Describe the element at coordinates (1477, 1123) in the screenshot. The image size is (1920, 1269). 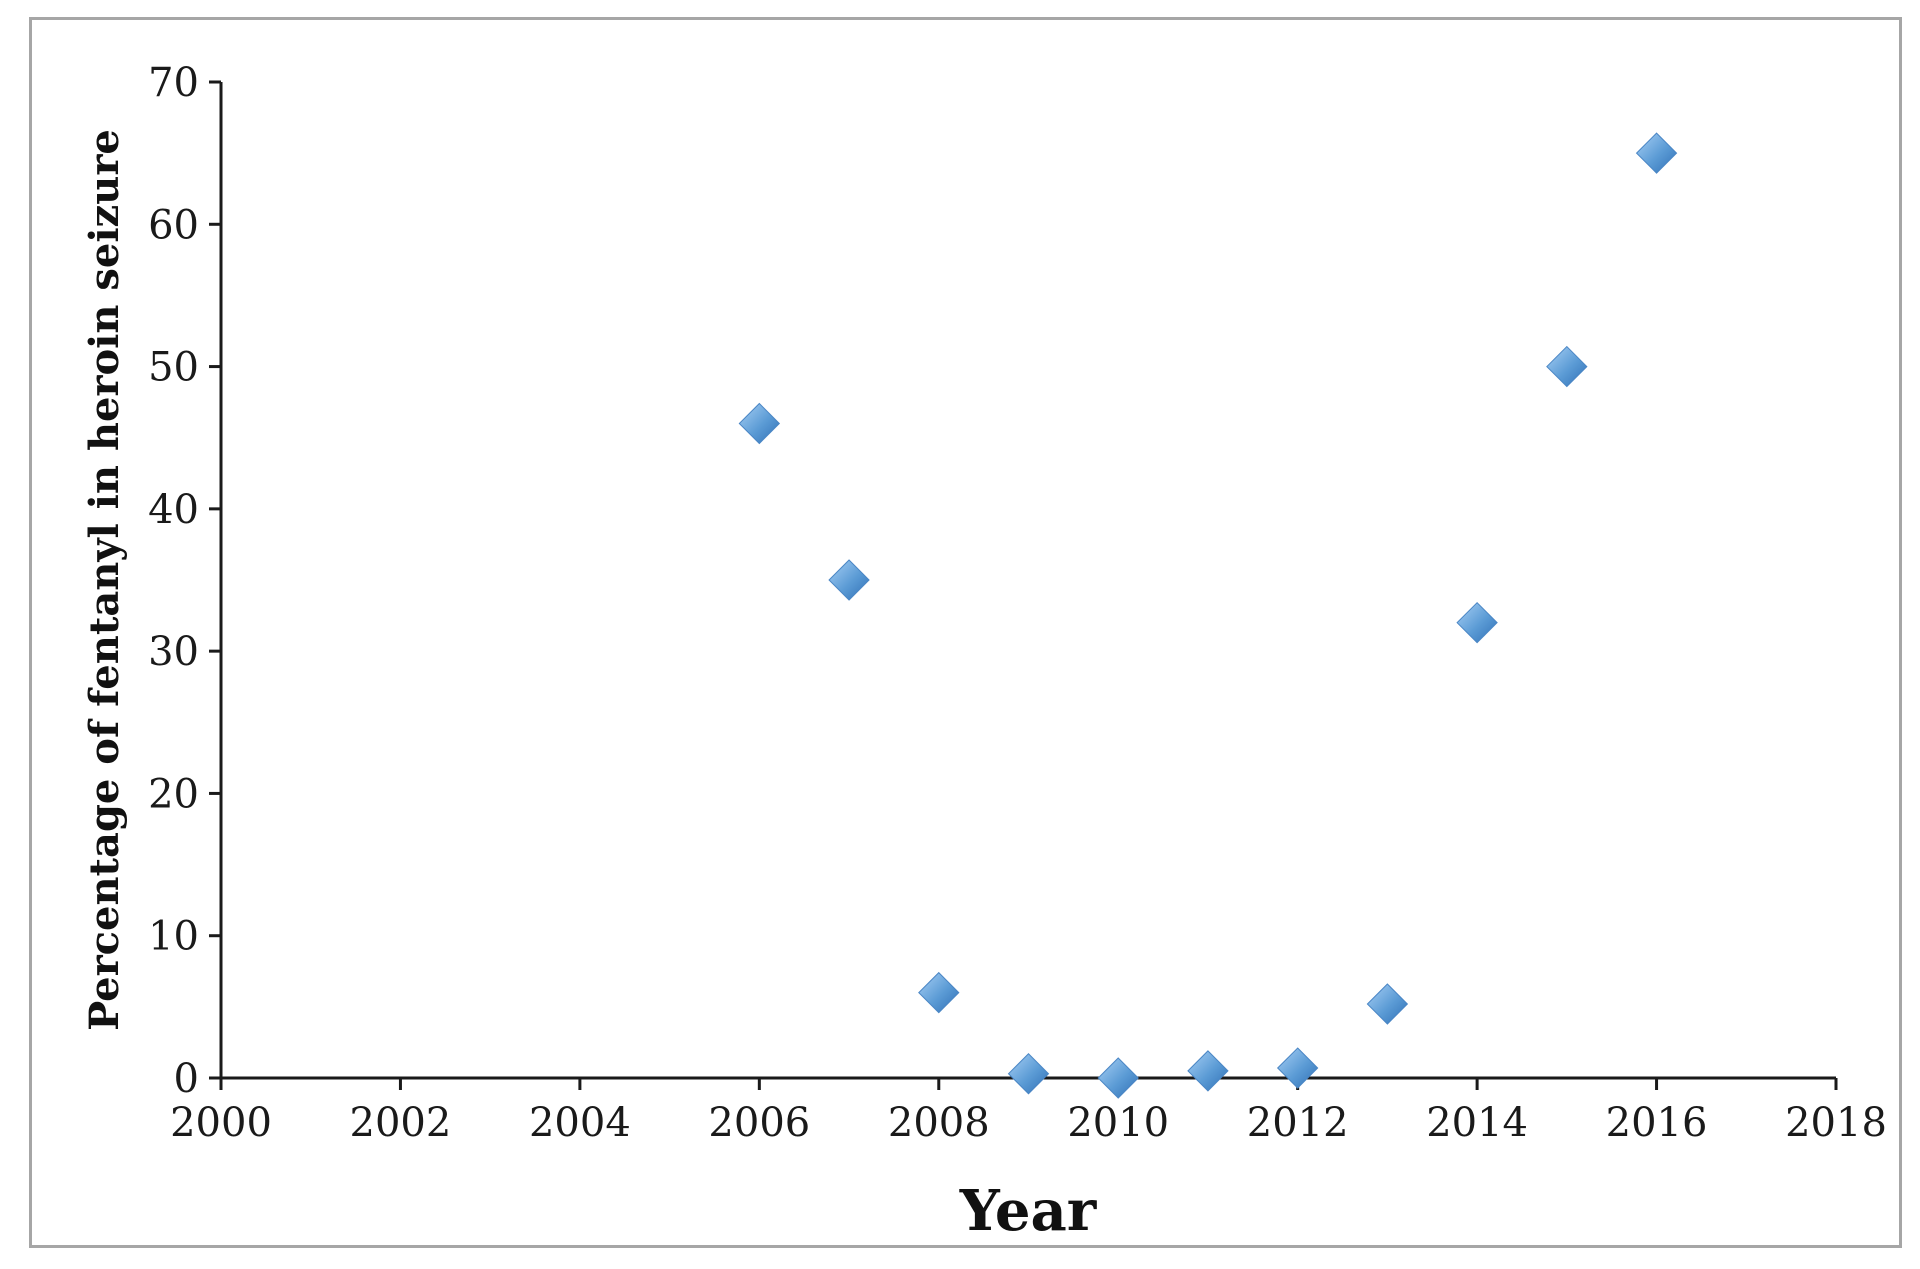
I see `x-tick-label: 2014` at that location.